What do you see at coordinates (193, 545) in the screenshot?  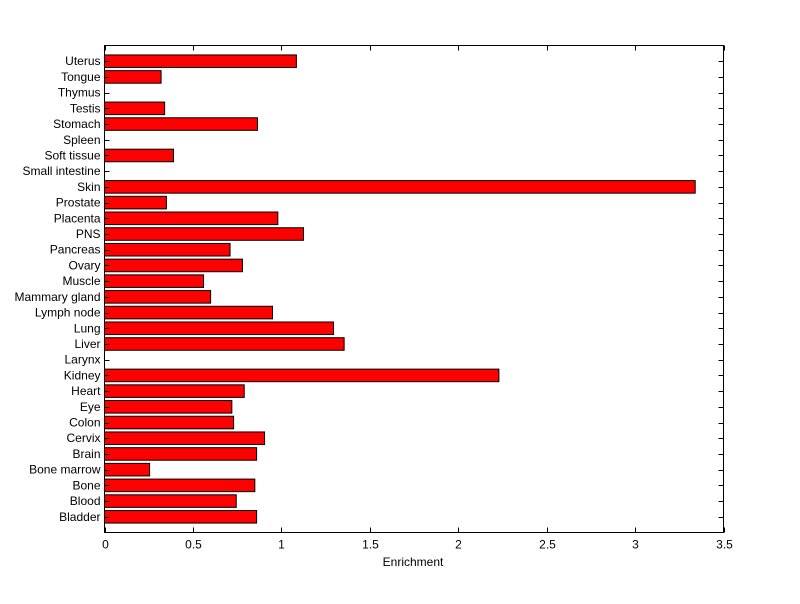 I see `x-tick-label: 0.5` at bounding box center [193, 545].